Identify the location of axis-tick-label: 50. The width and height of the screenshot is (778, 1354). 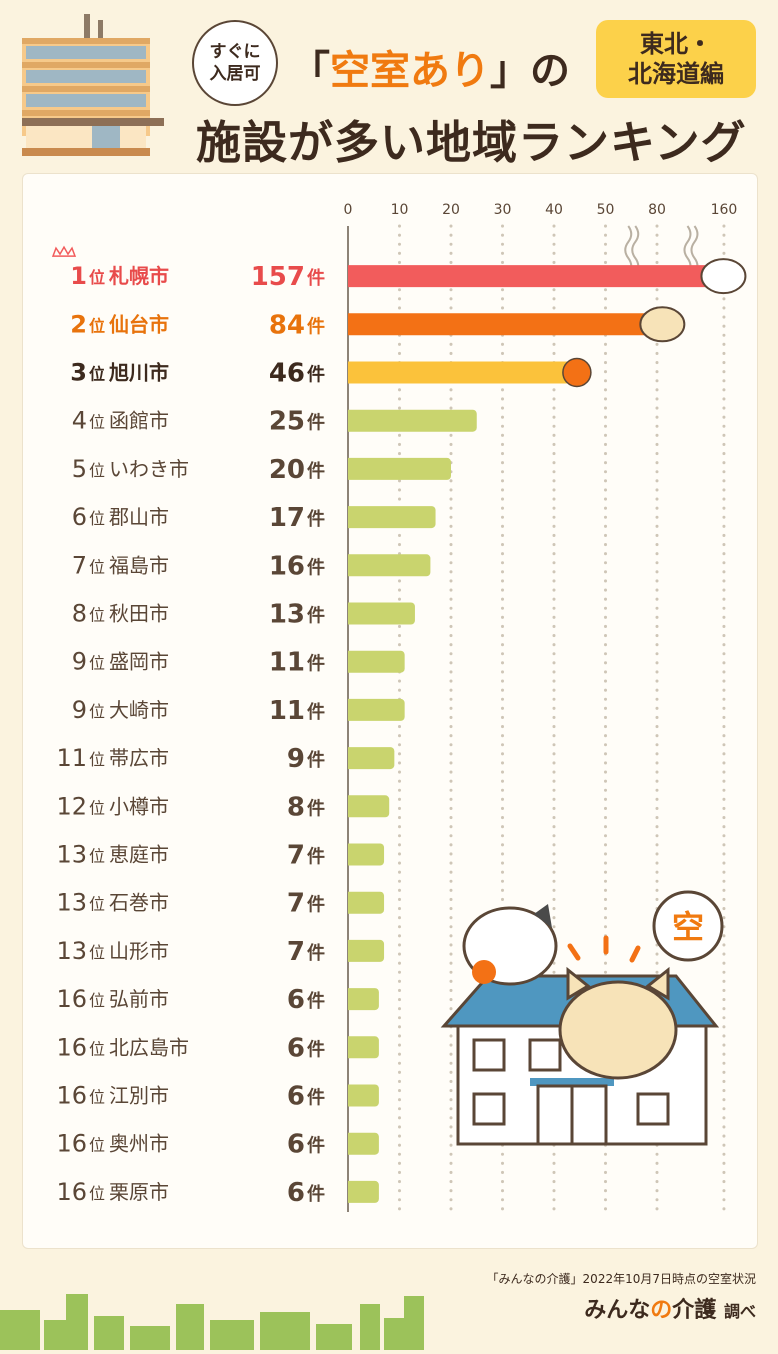
(606, 210).